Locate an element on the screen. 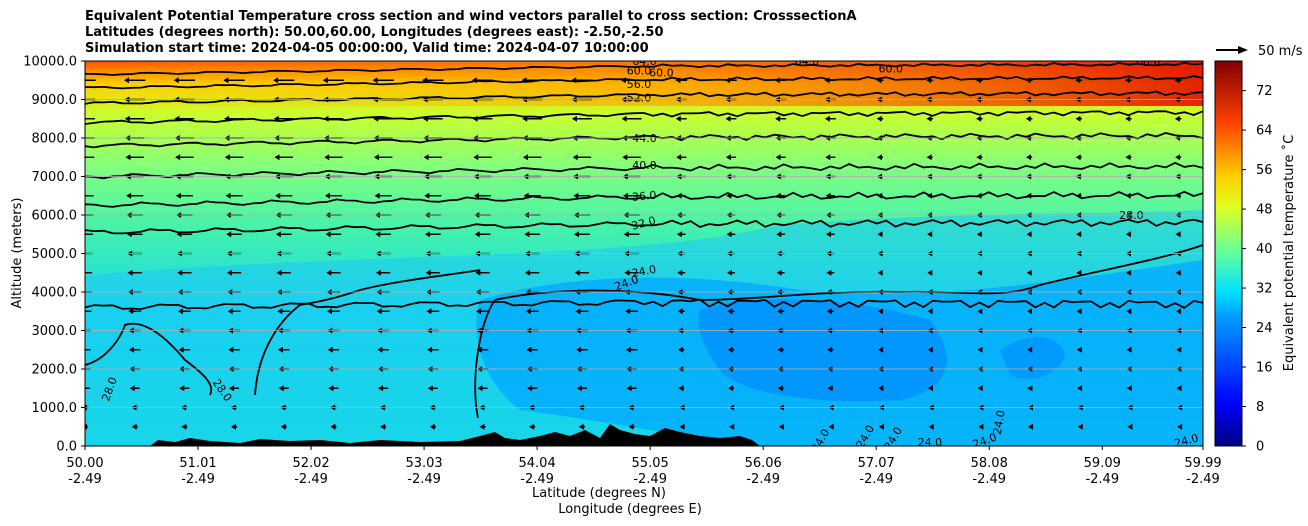  y-tick-label: 8000.0 is located at coordinates (55, 139).